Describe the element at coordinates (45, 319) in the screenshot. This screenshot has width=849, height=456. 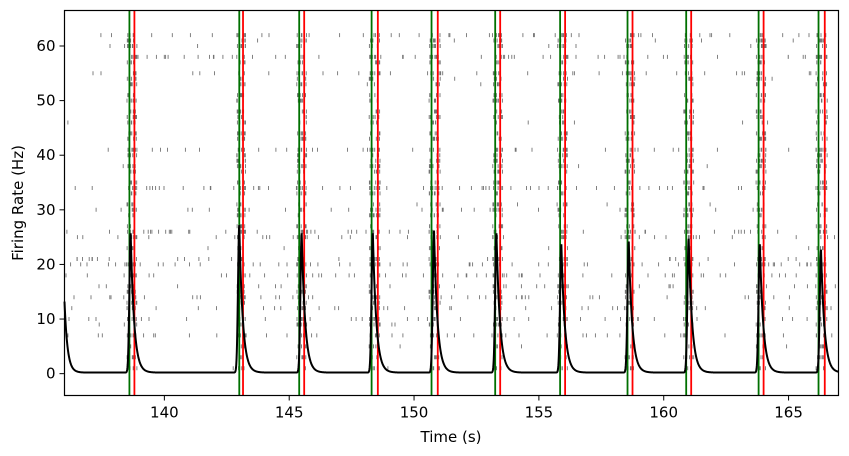
I see `y-tick-label: 10` at that location.